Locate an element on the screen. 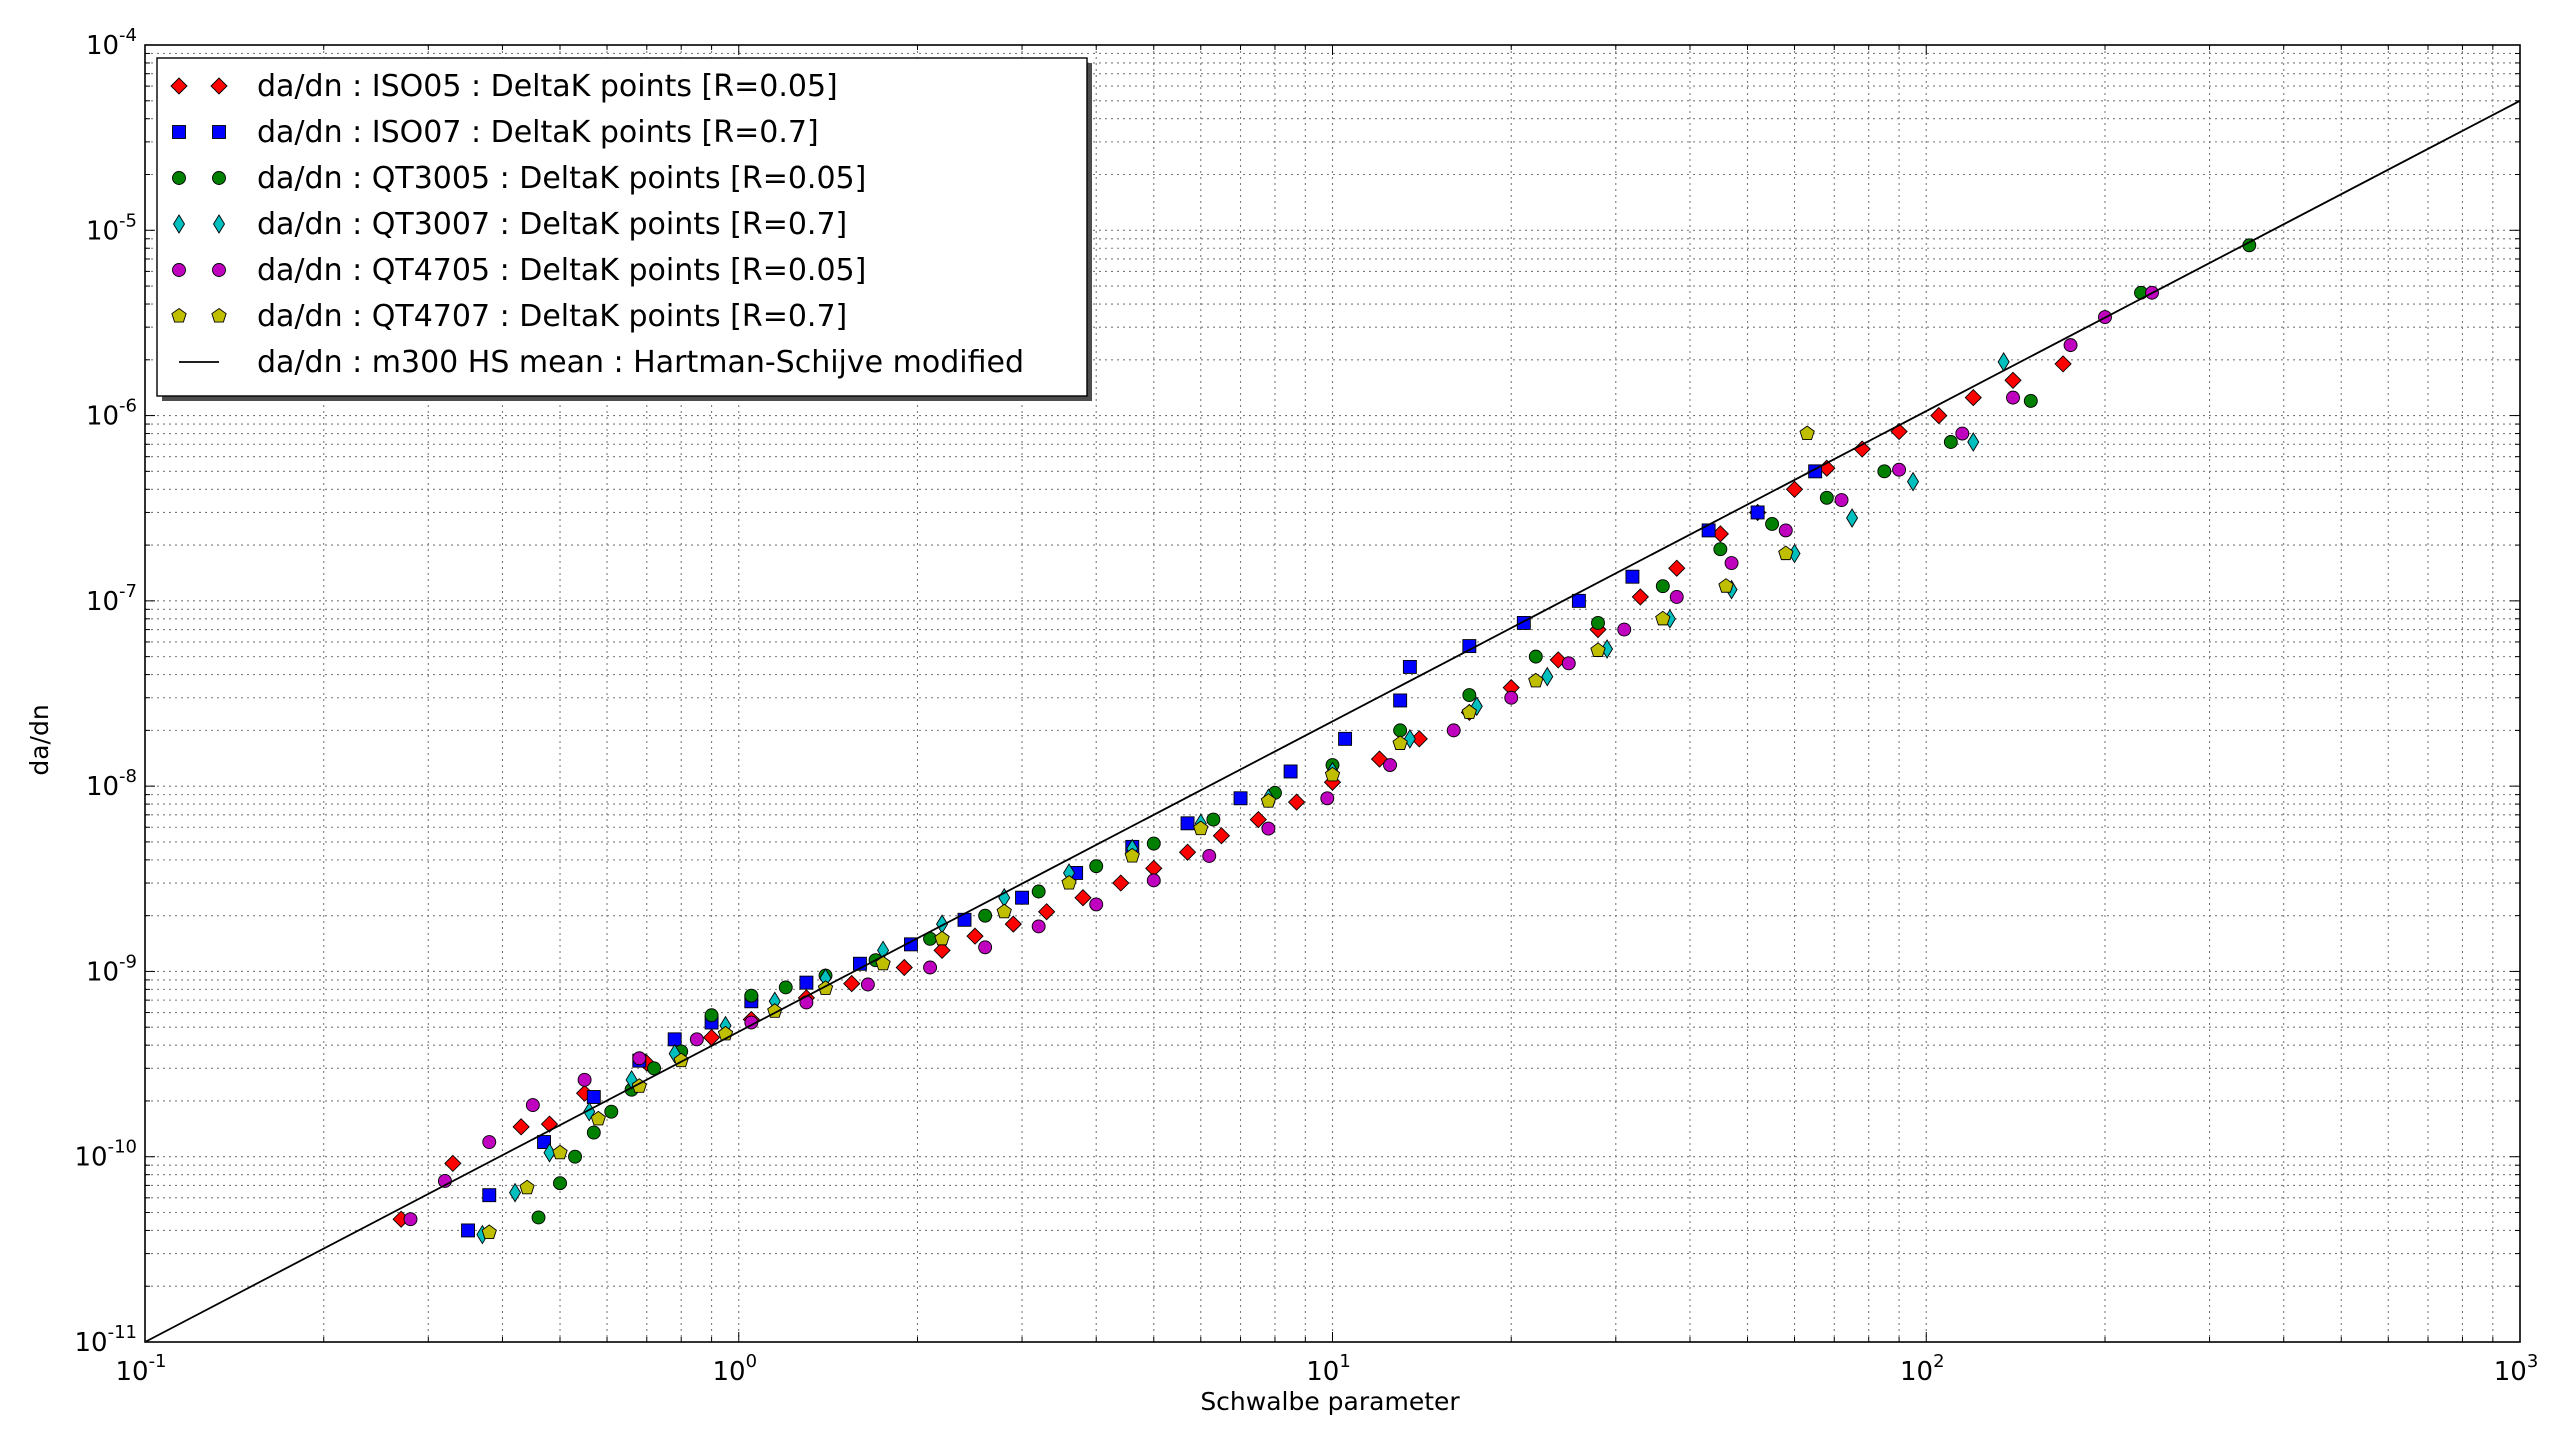 This screenshot has height=1444, width=2560. y-tick-label: 10⁻⁸ is located at coordinates (111, 784).